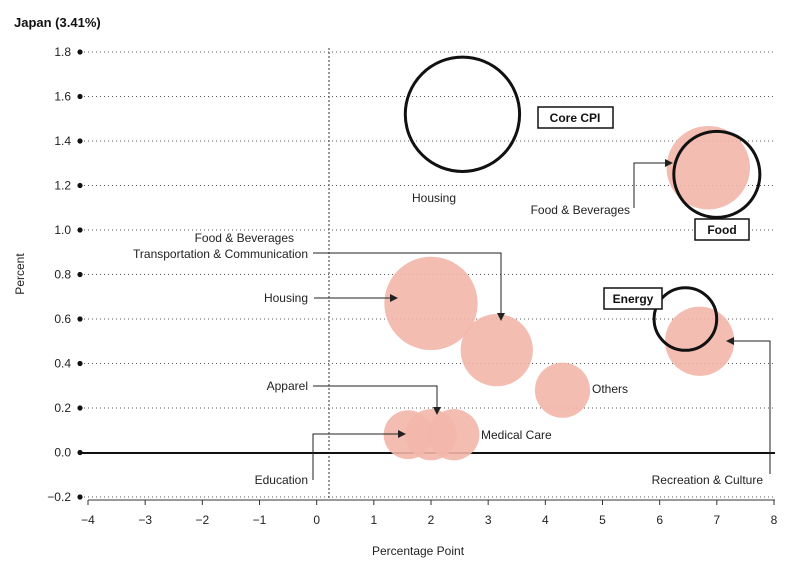 The image size is (800, 576). Describe the element at coordinates (545, 520) in the screenshot. I see `x-tick-label: 4` at that location.